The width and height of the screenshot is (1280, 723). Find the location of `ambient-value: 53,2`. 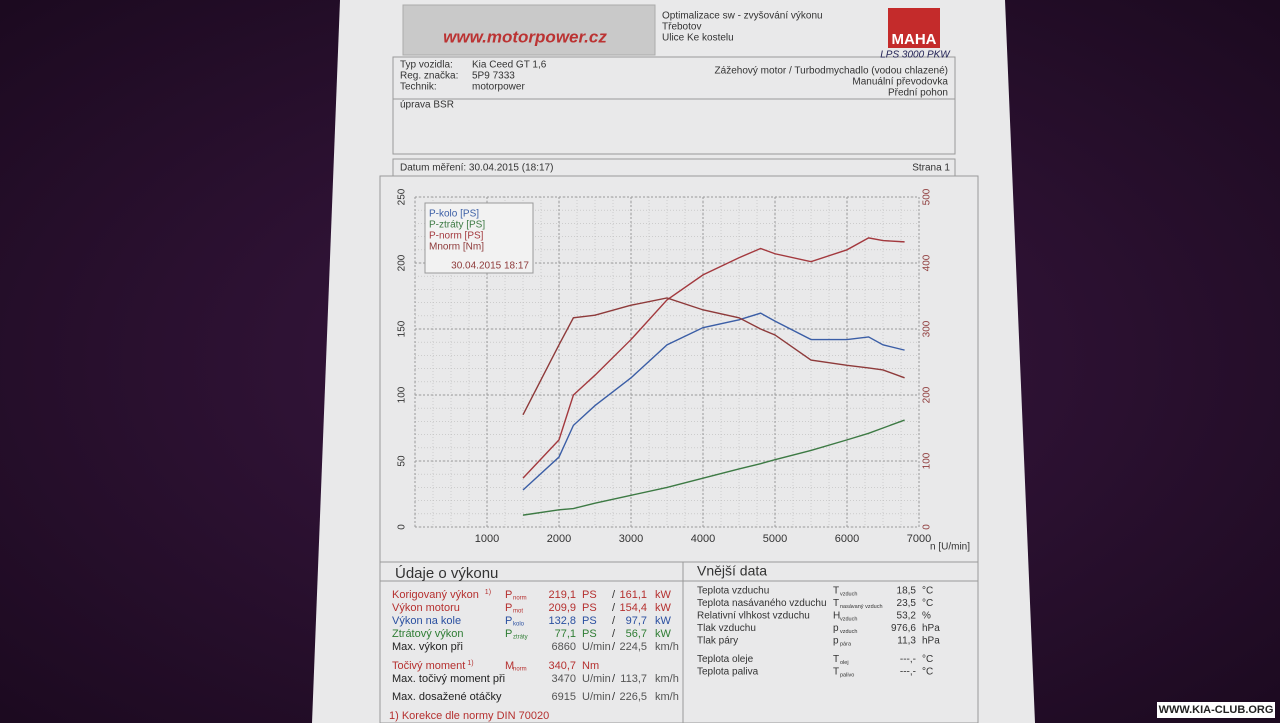

ambient-value: 53,2 is located at coordinates (907, 616).